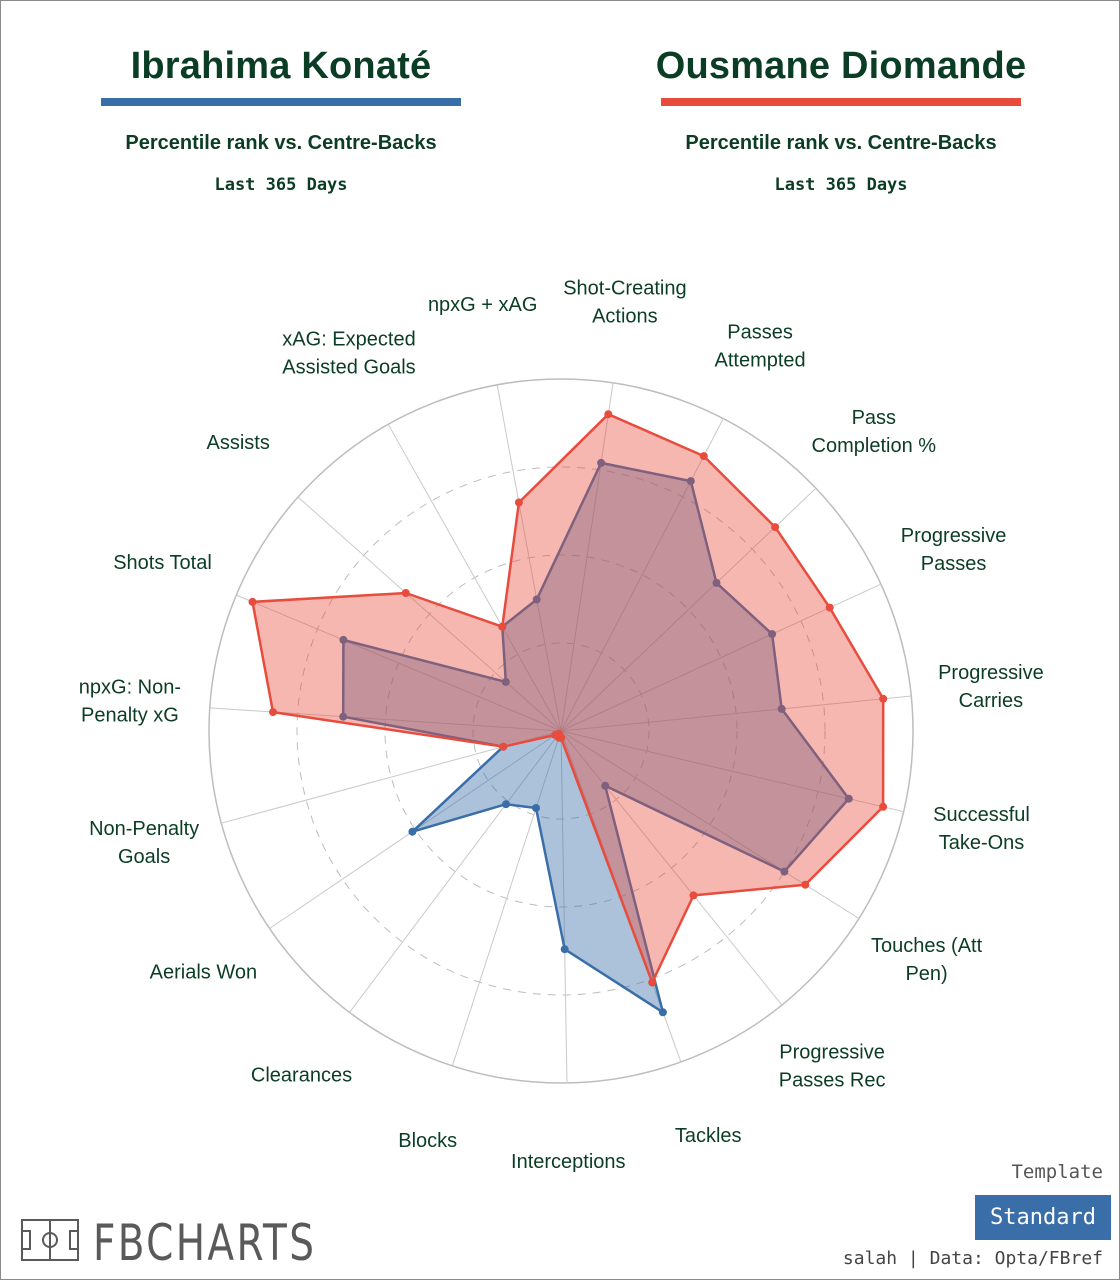 The image size is (1120, 1280). I want to click on axis-label-line: Aerials Won, so click(203, 973).